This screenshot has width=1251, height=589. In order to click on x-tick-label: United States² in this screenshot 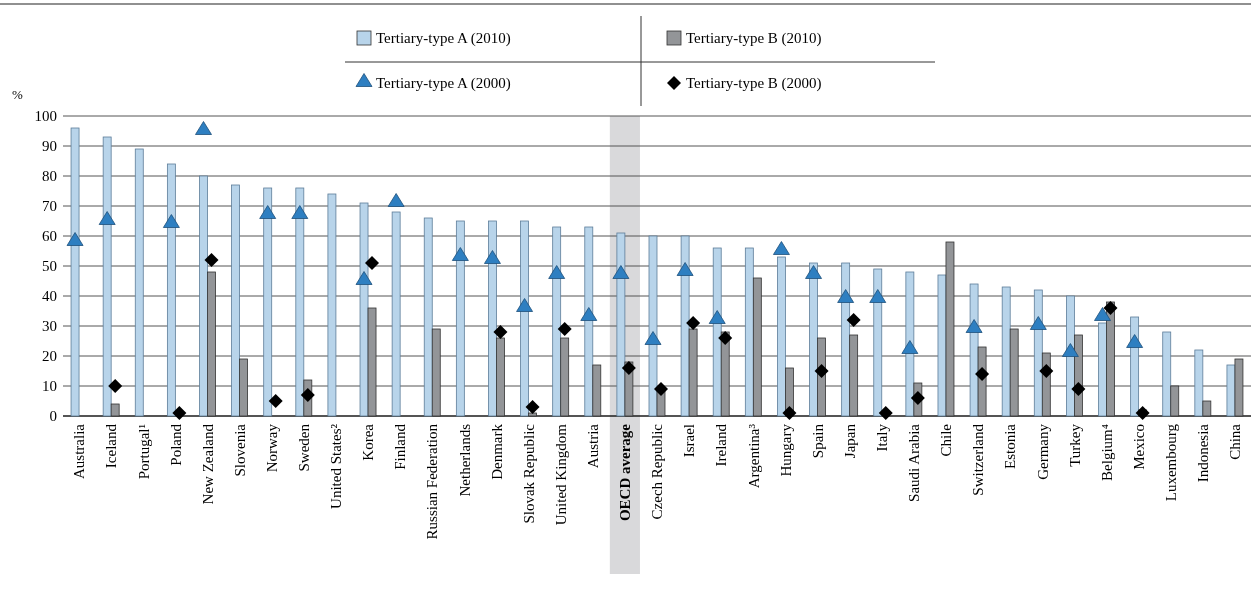, I will do `click(336, 466)`.